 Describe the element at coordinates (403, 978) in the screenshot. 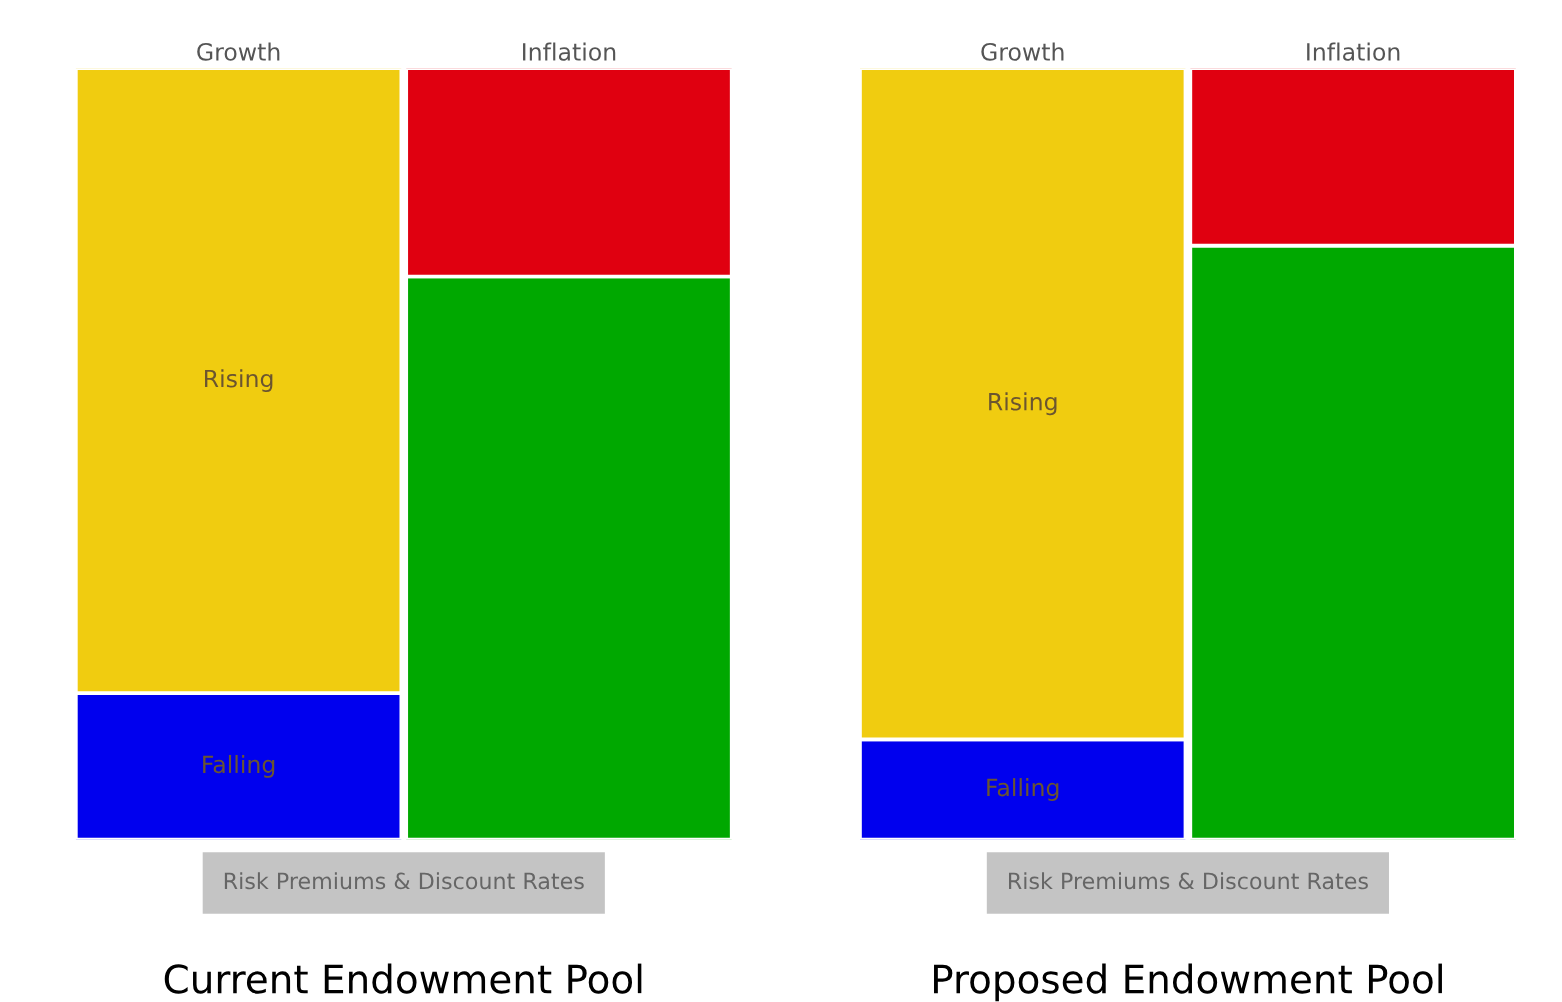

I see `text: Current Endowment Pool` at that location.